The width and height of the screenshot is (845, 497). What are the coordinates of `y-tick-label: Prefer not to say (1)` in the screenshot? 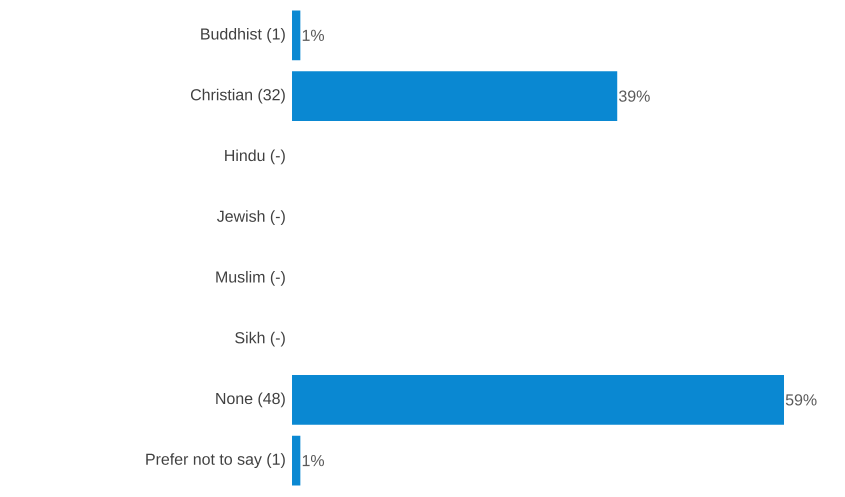 It's located at (215, 460).